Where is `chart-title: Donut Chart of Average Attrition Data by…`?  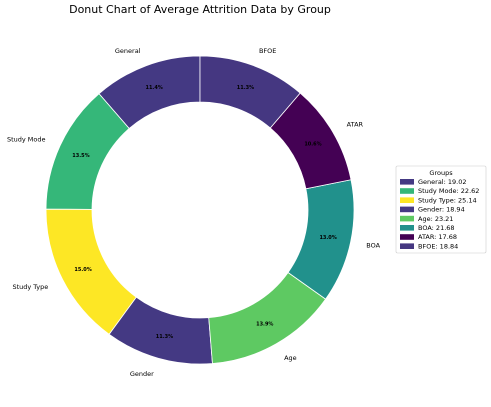
chart-title: Donut Chart of Average Attrition Data by… is located at coordinates (200, 9).